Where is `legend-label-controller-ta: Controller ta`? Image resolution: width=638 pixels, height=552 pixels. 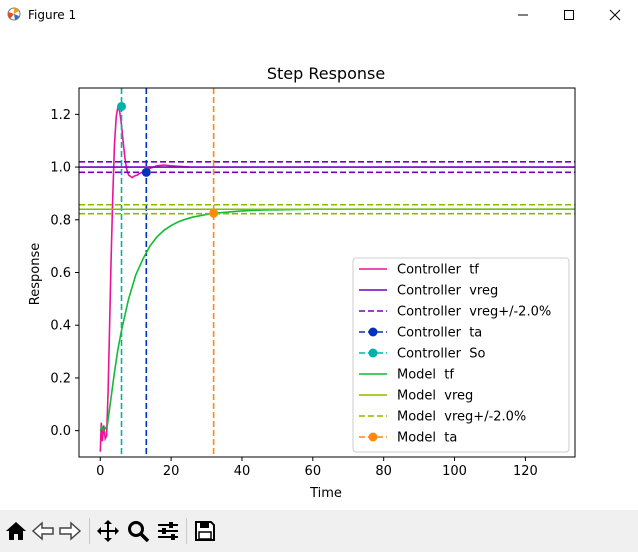 legend-label-controller-ta: Controller ta is located at coordinates (439, 333).